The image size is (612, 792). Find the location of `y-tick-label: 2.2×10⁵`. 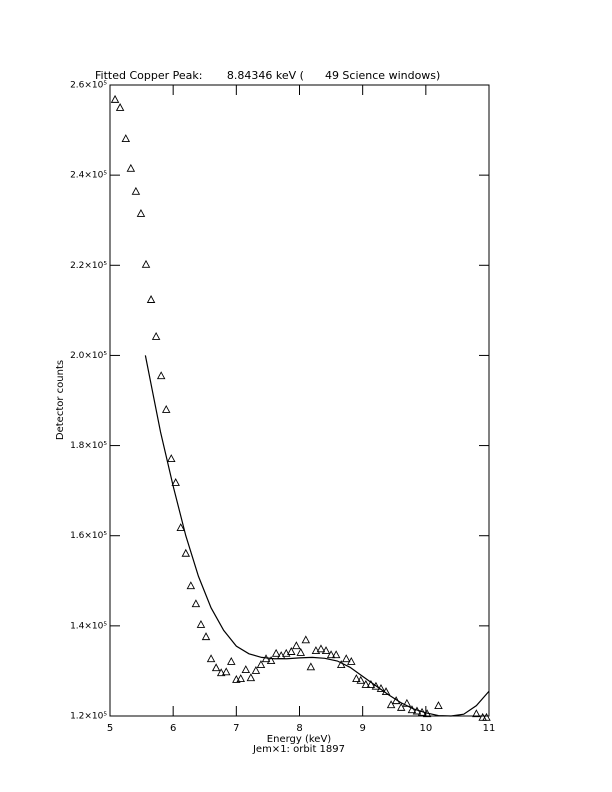

y-tick-label: 2.2×10⁵ is located at coordinates (88, 266).